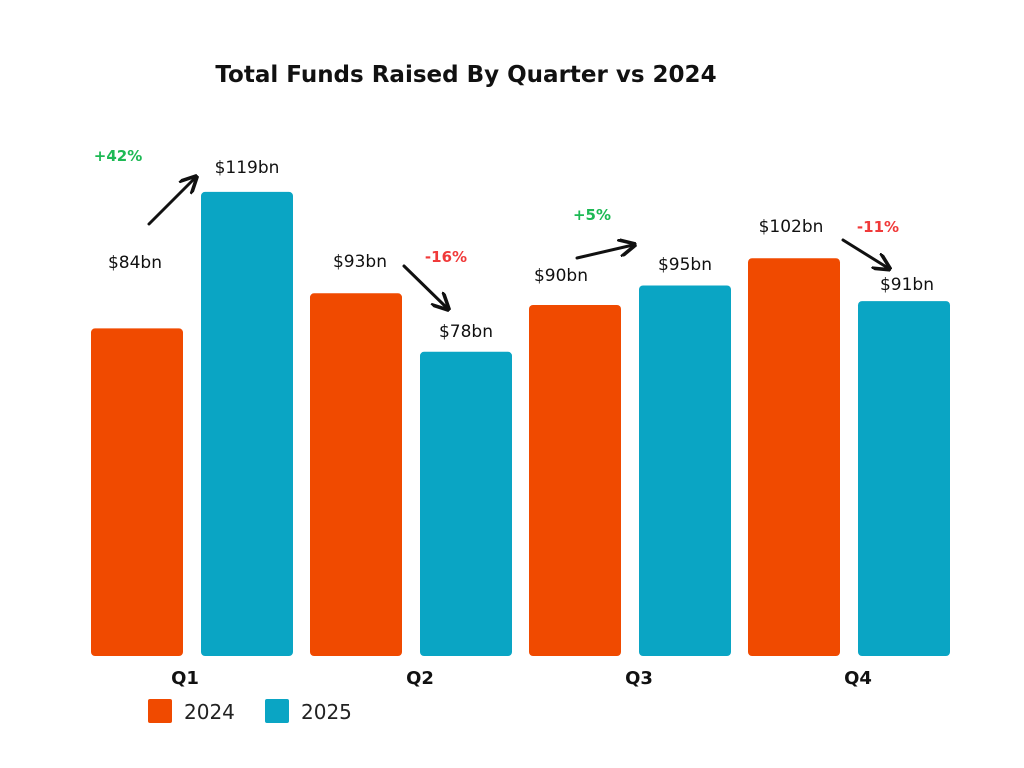  What do you see at coordinates (118, 156) in the screenshot?
I see `change-label-q1: +42%` at bounding box center [118, 156].